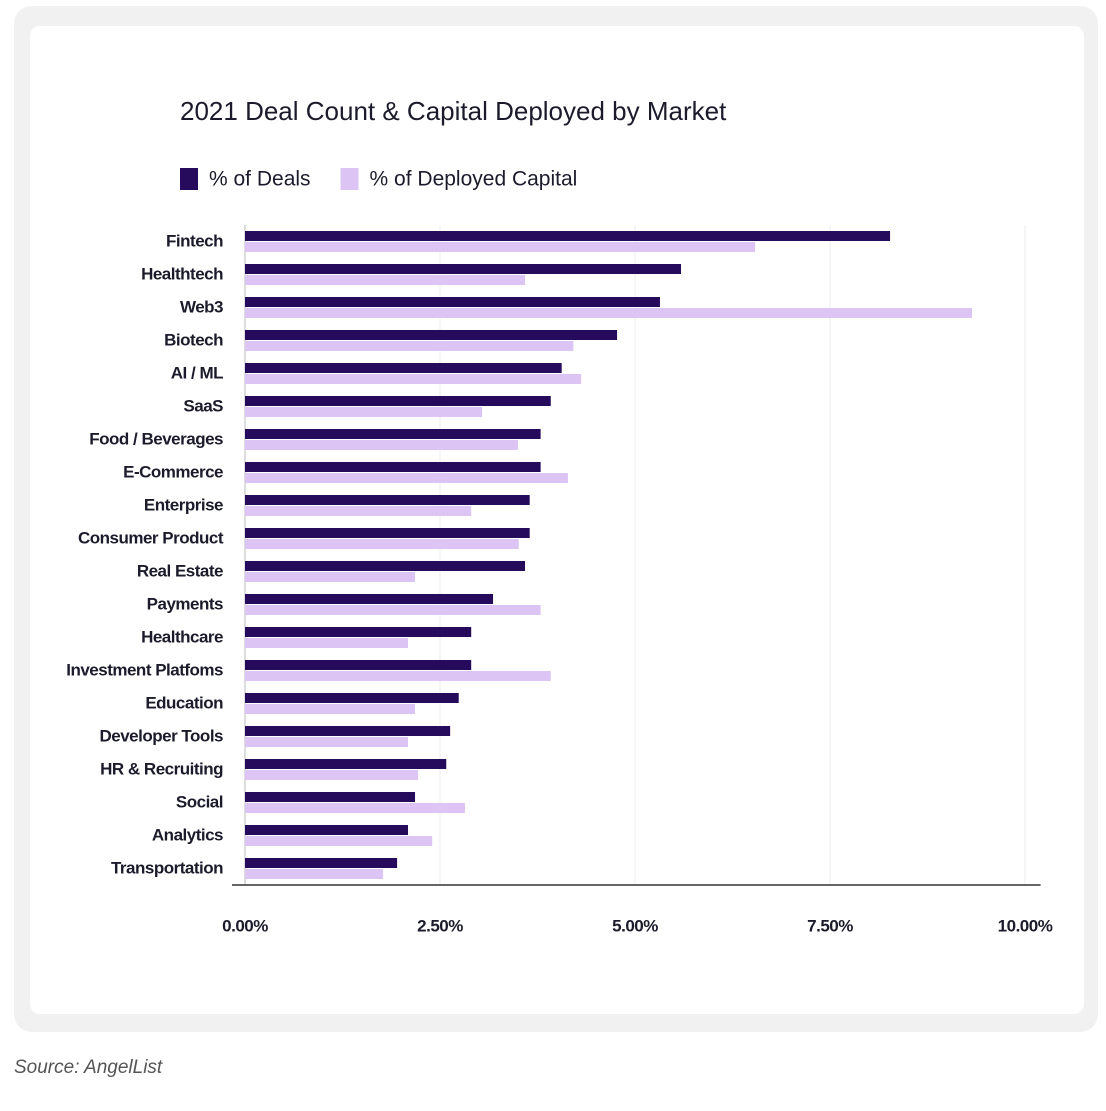 This screenshot has width=1106, height=1111. Describe the element at coordinates (635, 925) in the screenshot. I see `x-tick-label: 5.00%` at that location.